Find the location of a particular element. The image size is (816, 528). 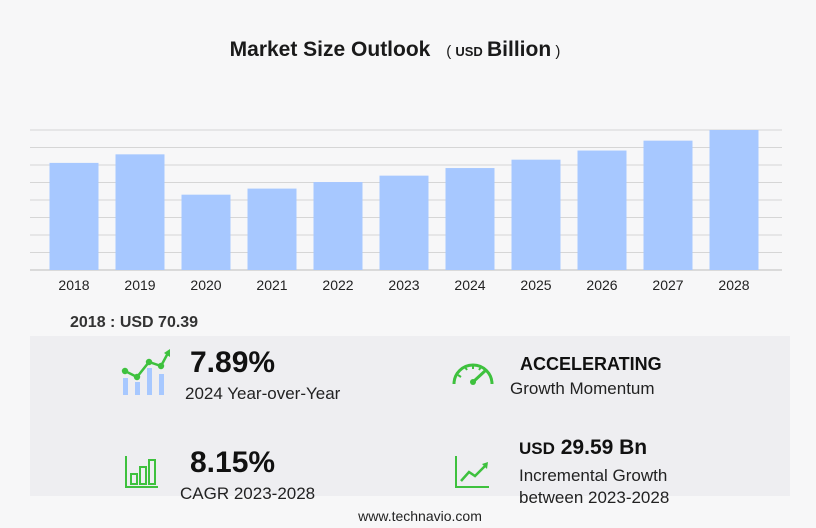

yoy-label: 2024 Year-over-Year is located at coordinates (263, 393).